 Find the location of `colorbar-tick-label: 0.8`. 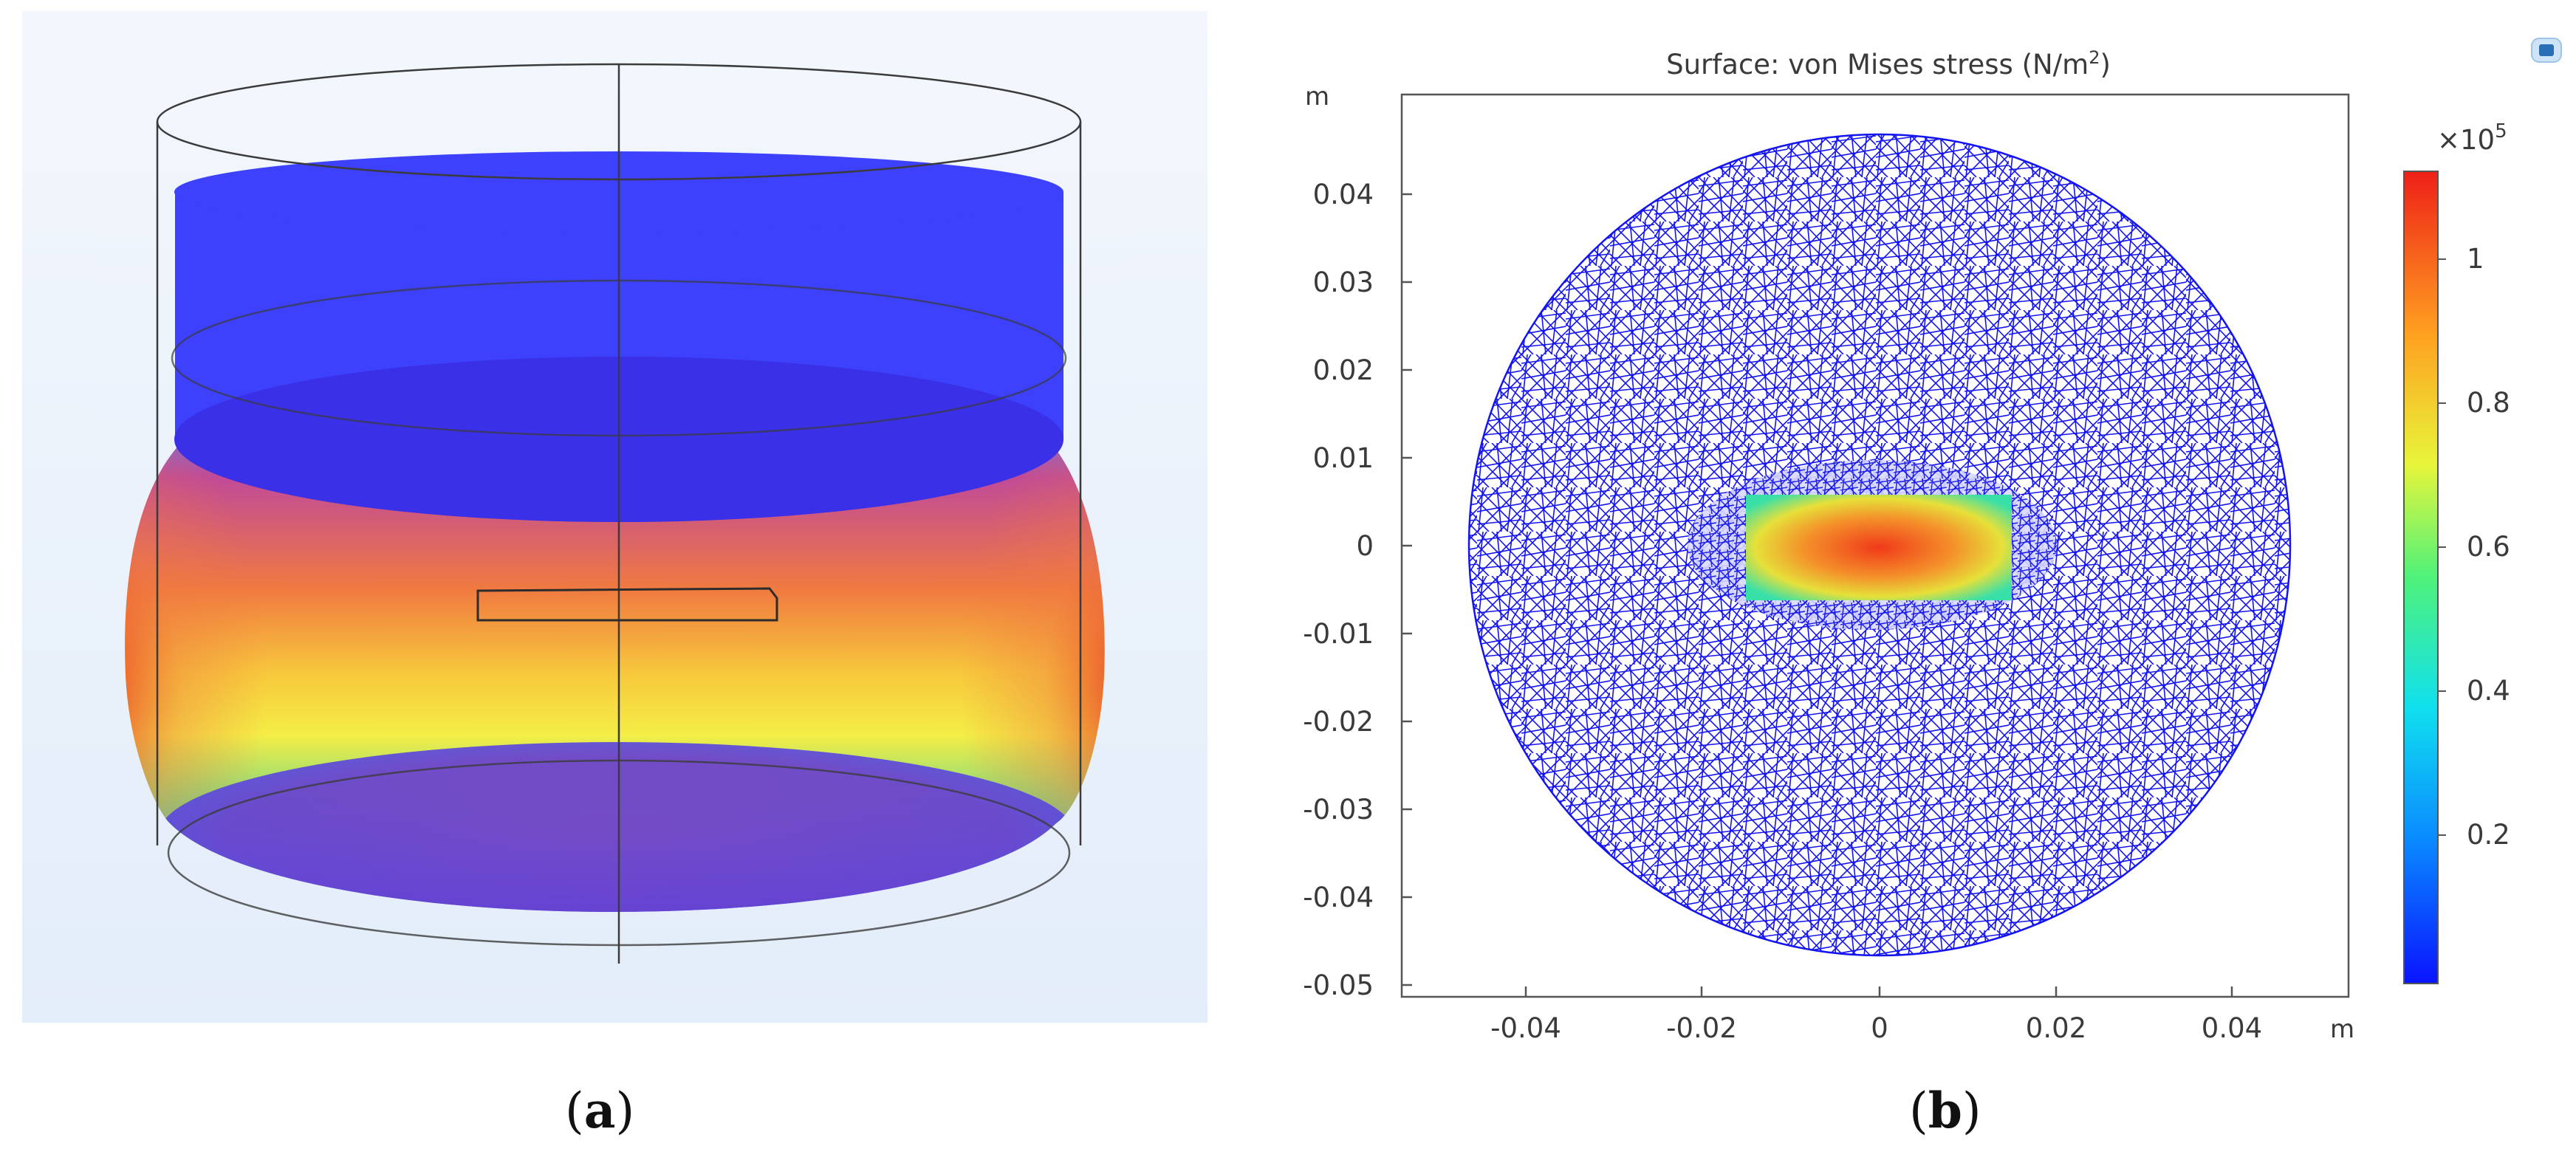

colorbar-tick-label: 0.8 is located at coordinates (2488, 403).